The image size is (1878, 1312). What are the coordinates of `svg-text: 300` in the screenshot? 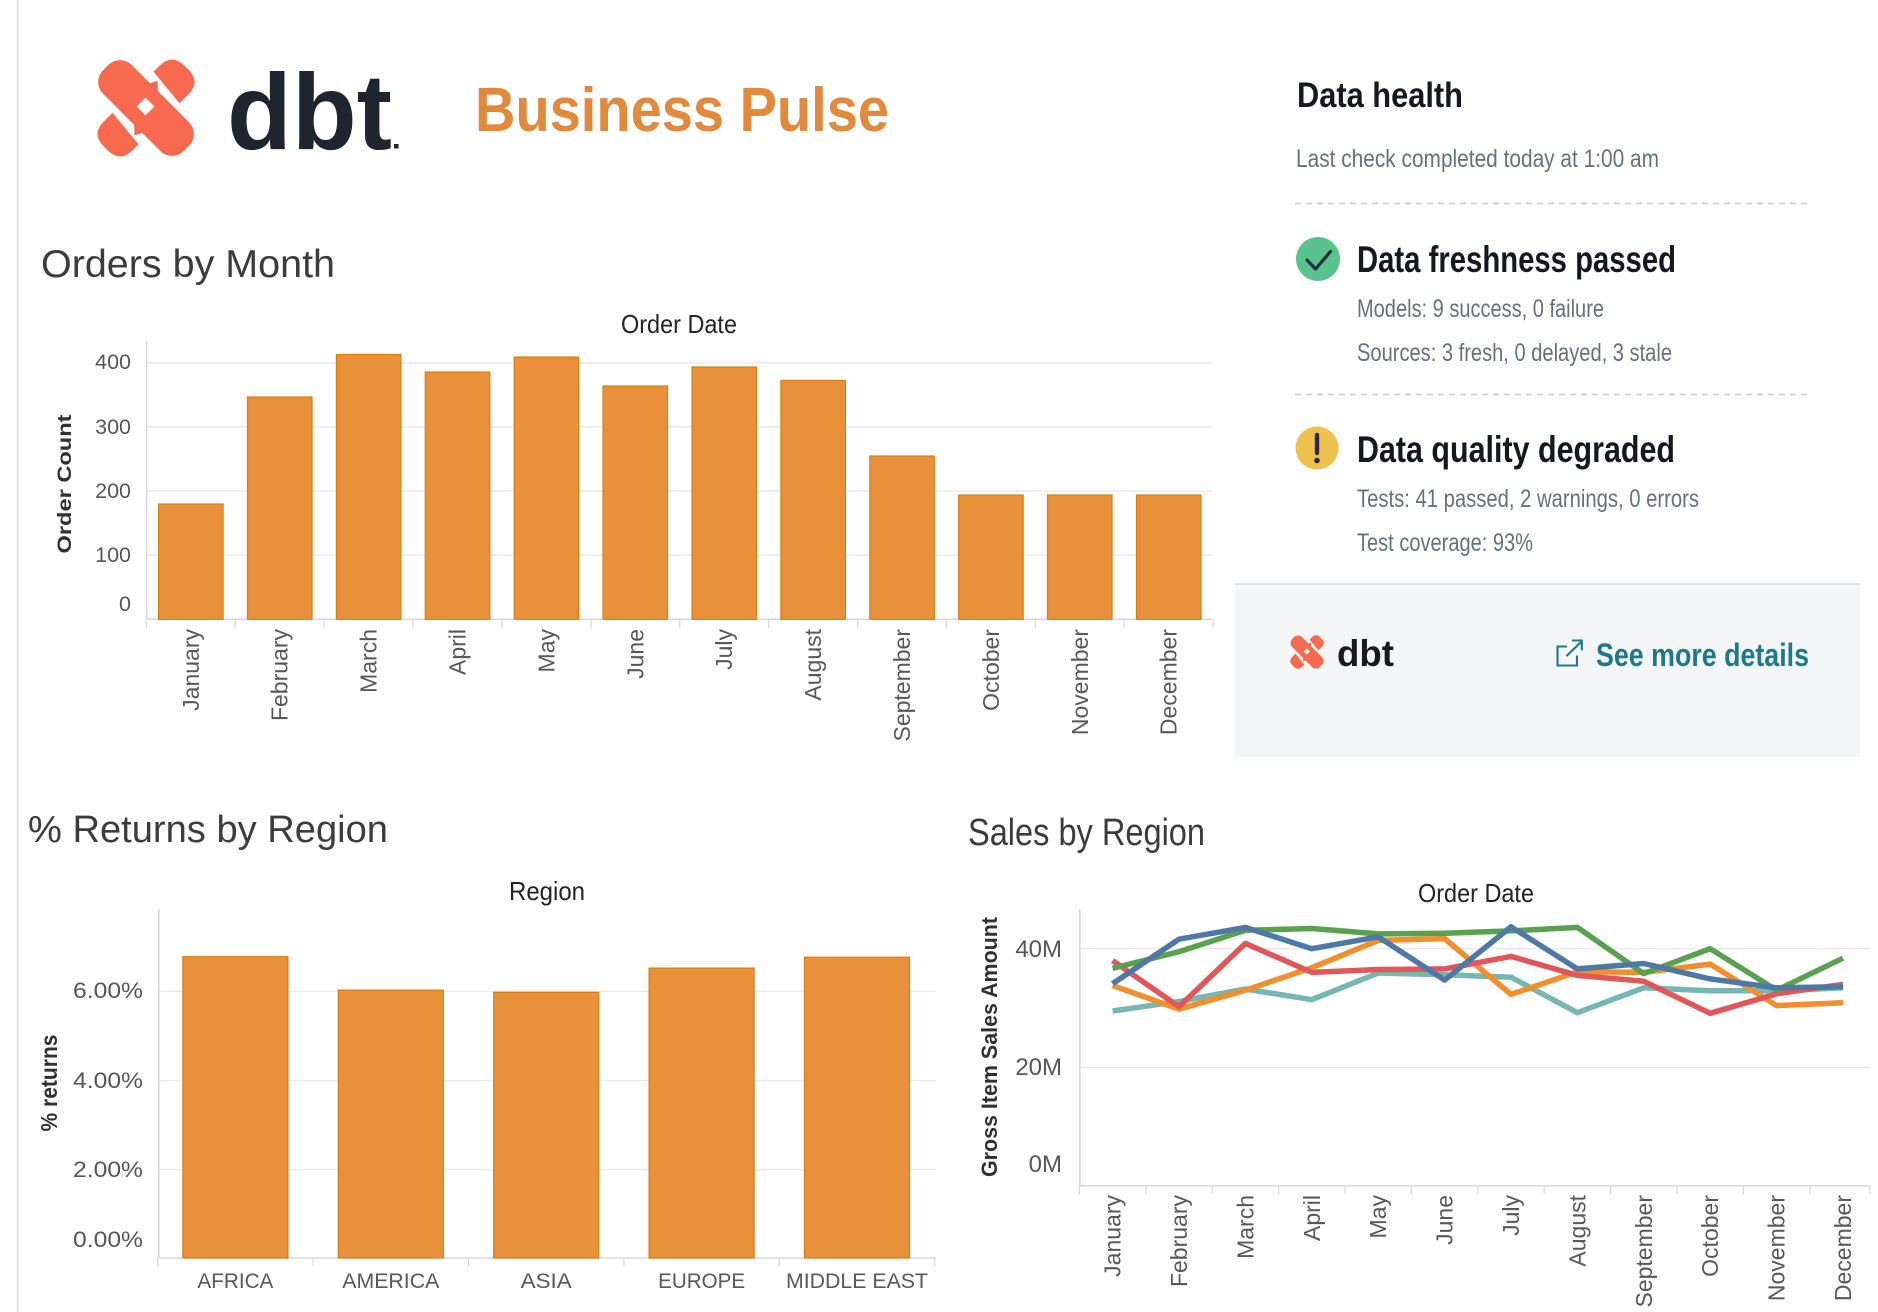 It's located at (113, 427).